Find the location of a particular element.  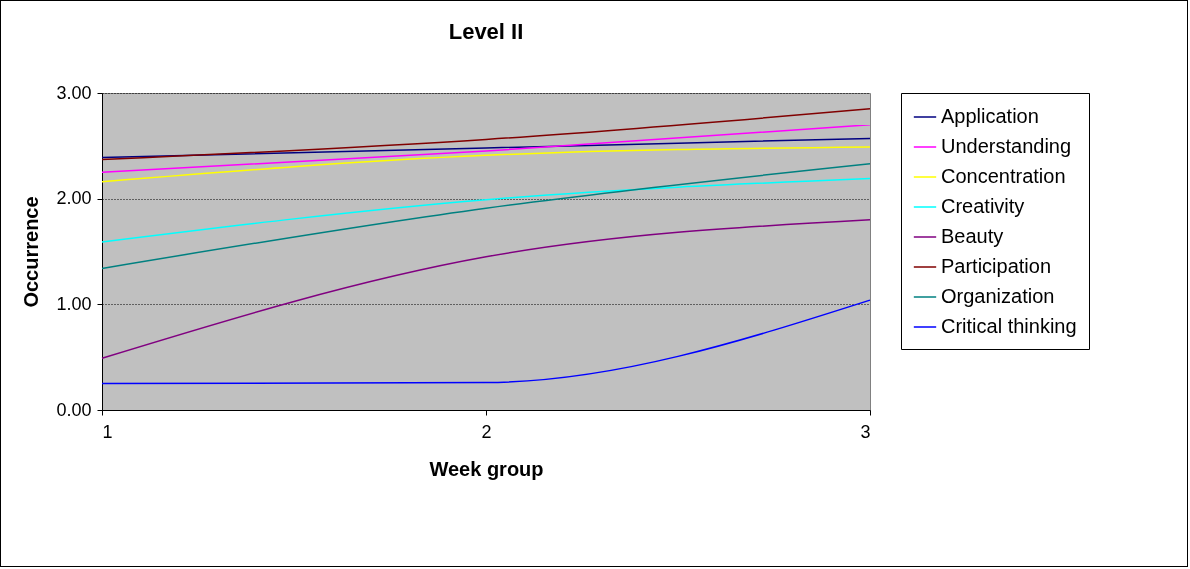

y-tick-label: 1.00 is located at coordinates (74, 303).